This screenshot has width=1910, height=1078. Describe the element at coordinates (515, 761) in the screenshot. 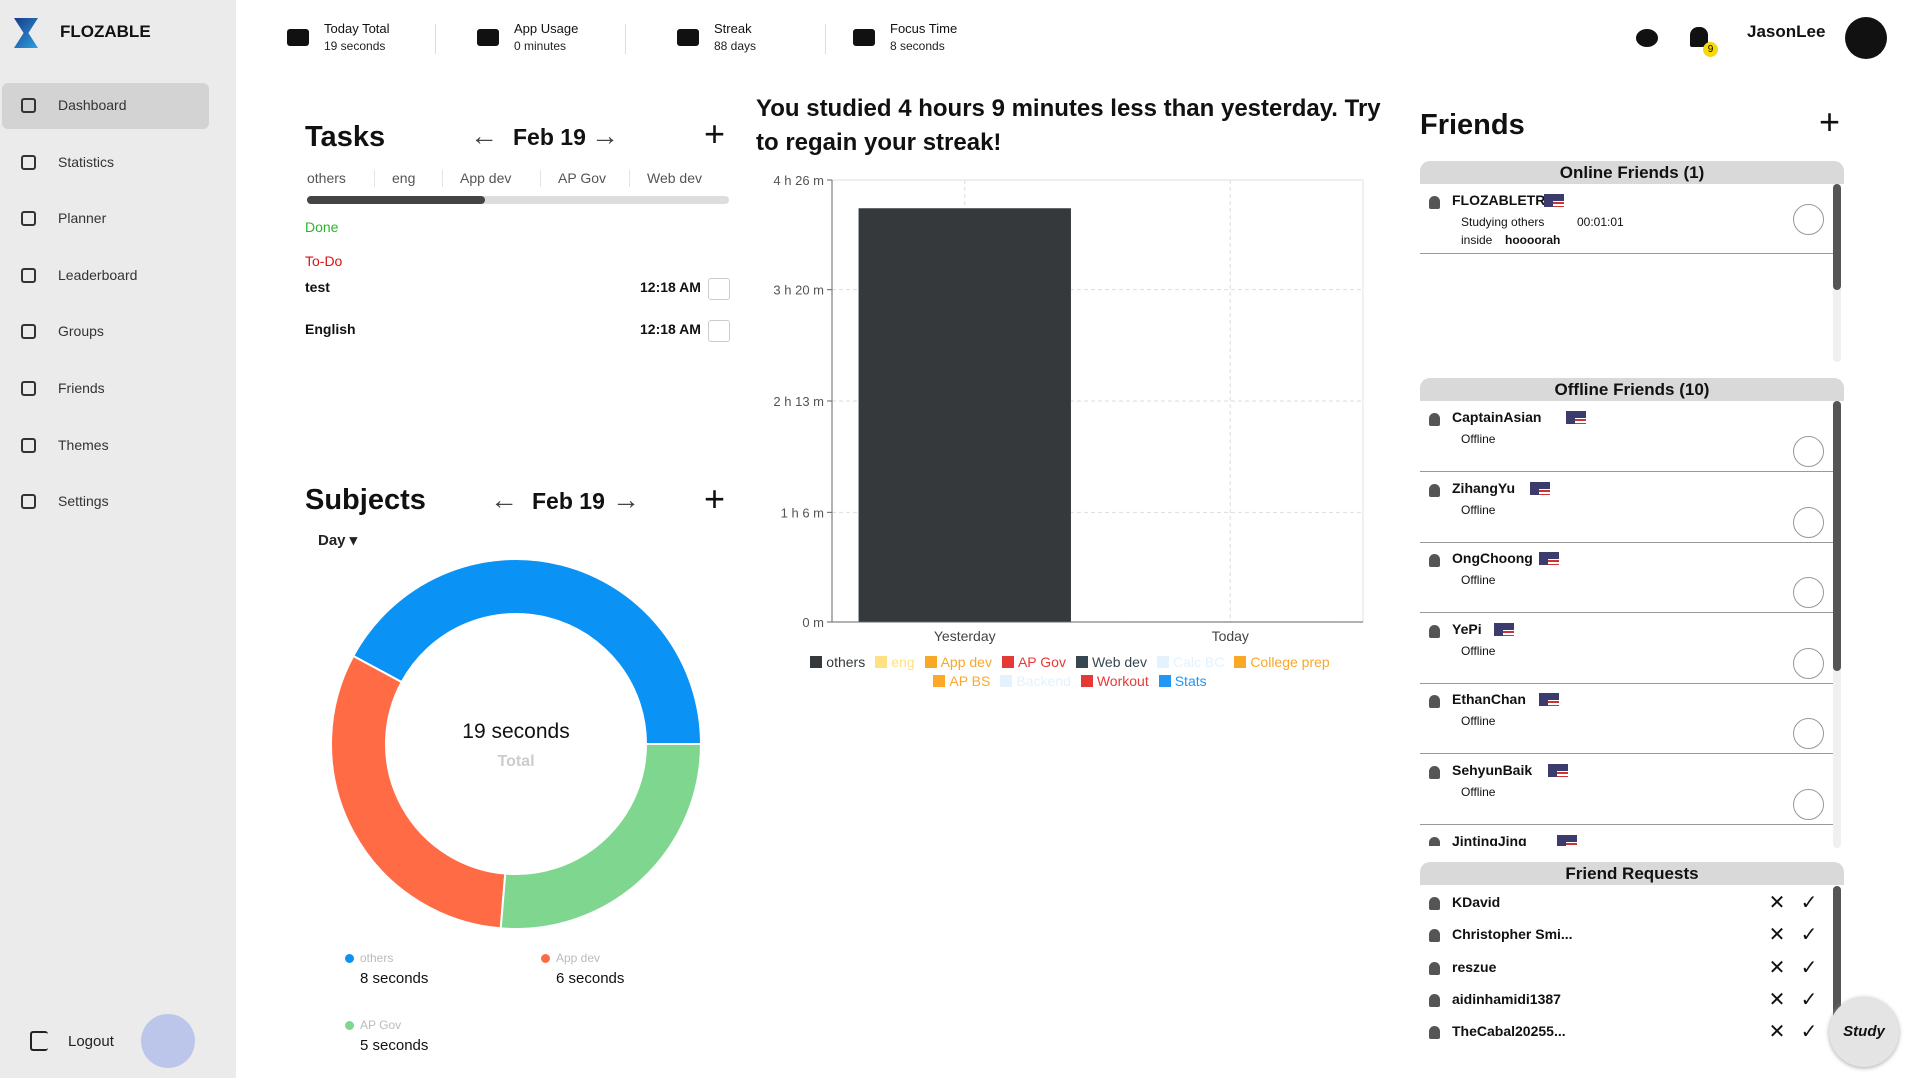

I see `donut-center-label: Total` at that location.